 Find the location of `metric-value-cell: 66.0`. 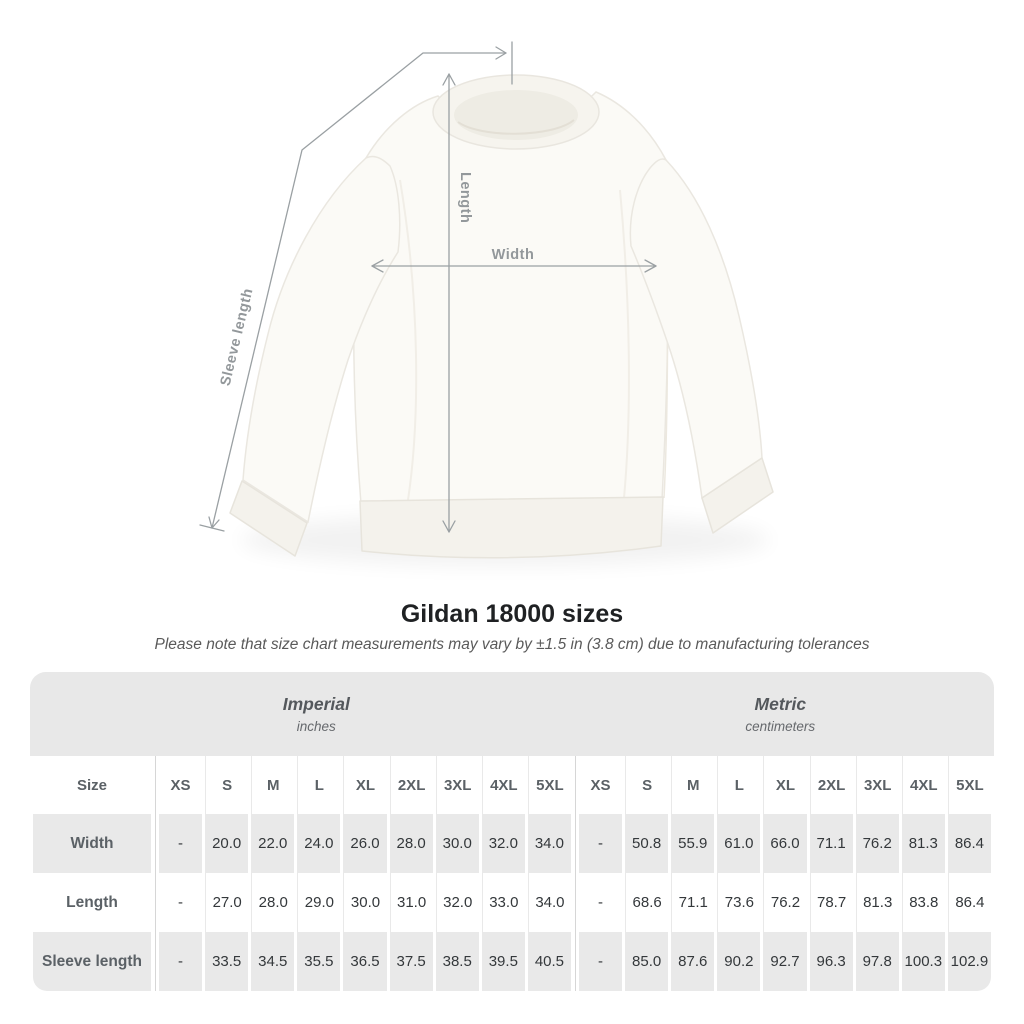

metric-value-cell: 66.0 is located at coordinates (785, 843).